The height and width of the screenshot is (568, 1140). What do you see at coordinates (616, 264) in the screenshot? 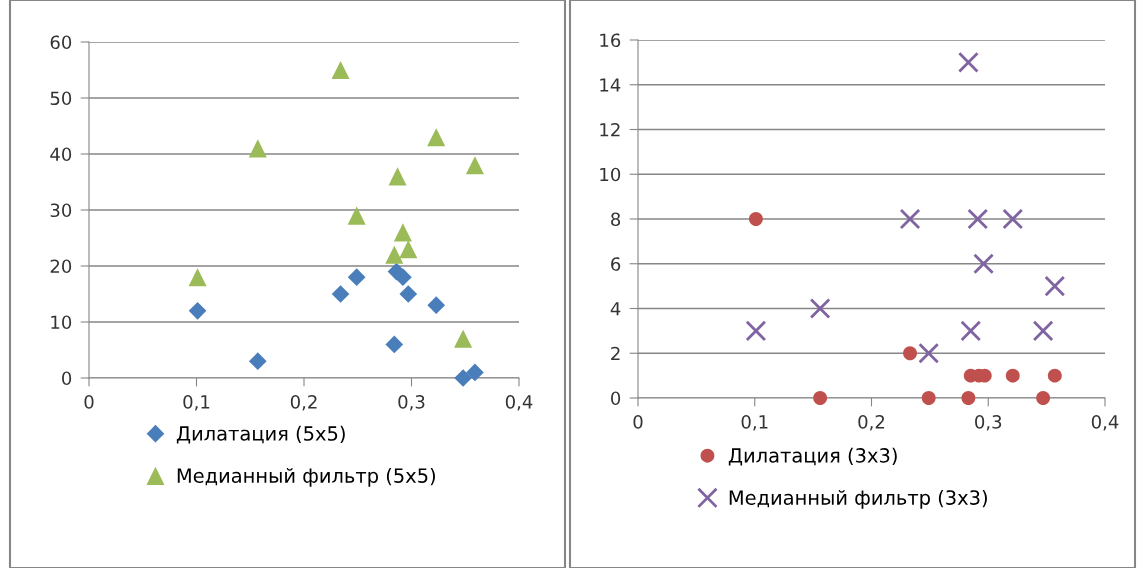
I see `y-tick-label: 6` at bounding box center [616, 264].